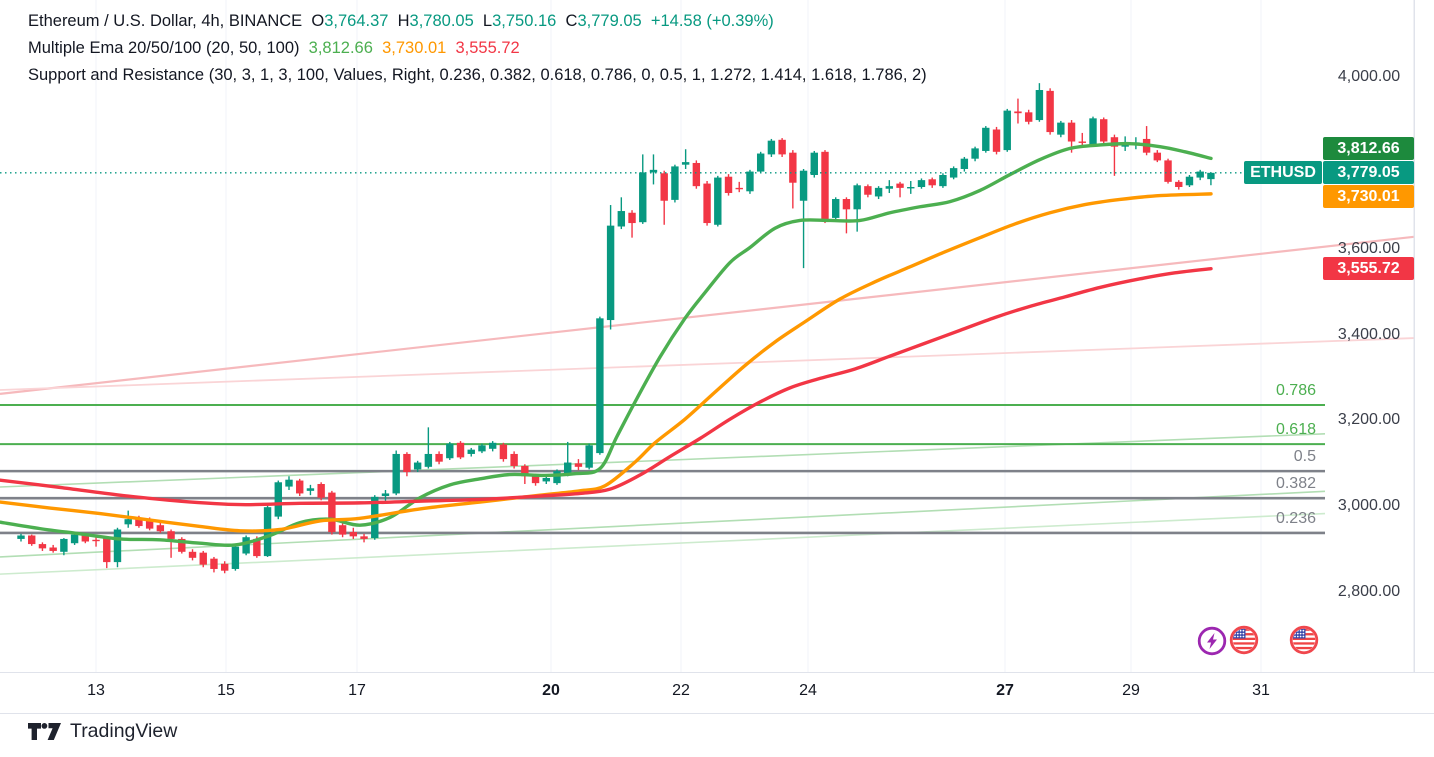 Image resolution: width=1434 pixels, height=757 pixels. What do you see at coordinates (124, 731) in the screenshot?
I see `tradingview-wordmark: TradingView` at bounding box center [124, 731].